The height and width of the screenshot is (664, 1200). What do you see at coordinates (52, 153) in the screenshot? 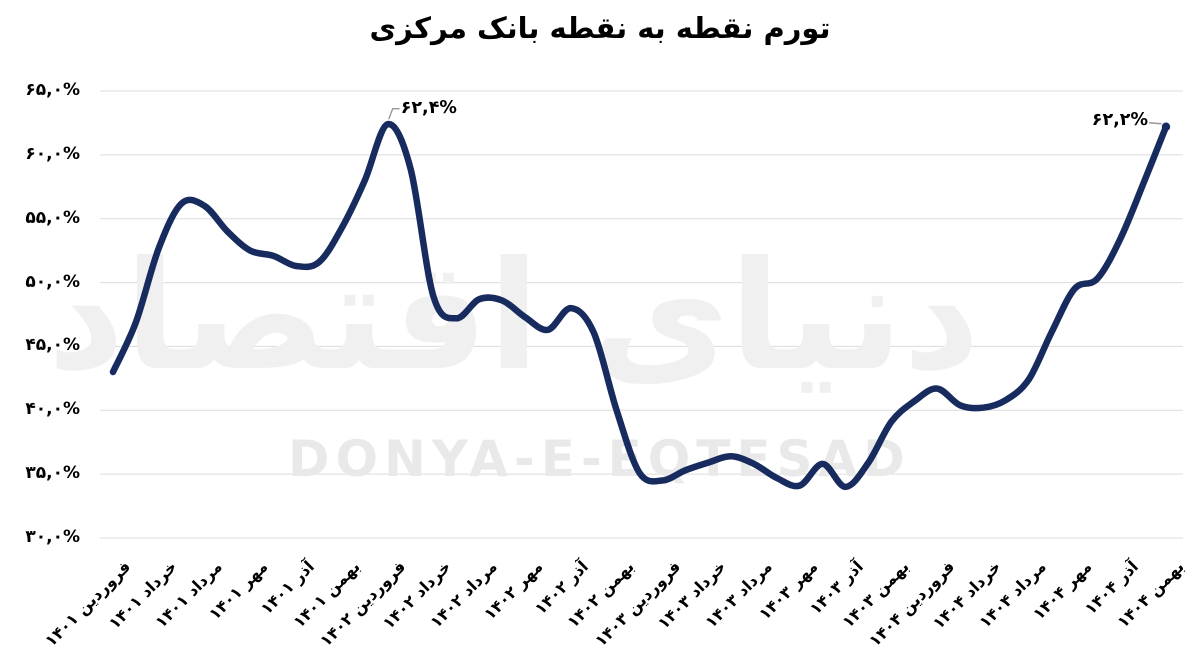
I see `y-axis-tick-label: ۶۰,۰%` at bounding box center [52, 153].